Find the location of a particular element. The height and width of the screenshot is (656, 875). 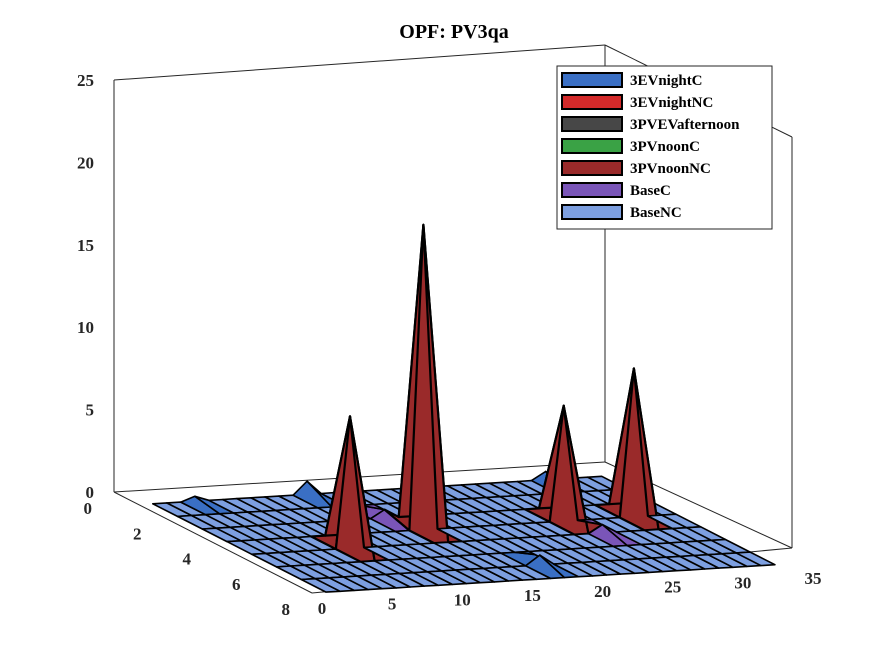

z-tick-label: 0 is located at coordinates (90, 492).